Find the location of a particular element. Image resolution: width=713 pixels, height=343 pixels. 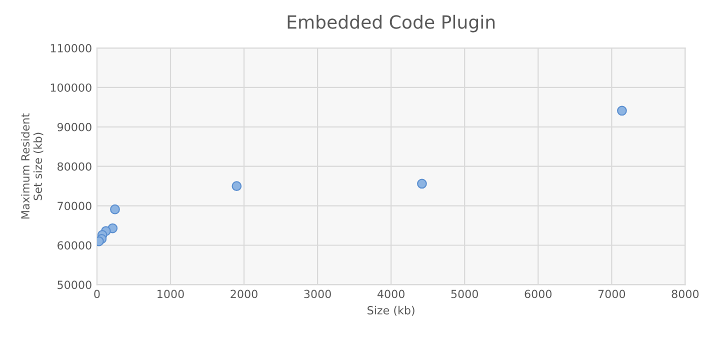

chart-title: Embedded Code Plugin is located at coordinates (391, 23).